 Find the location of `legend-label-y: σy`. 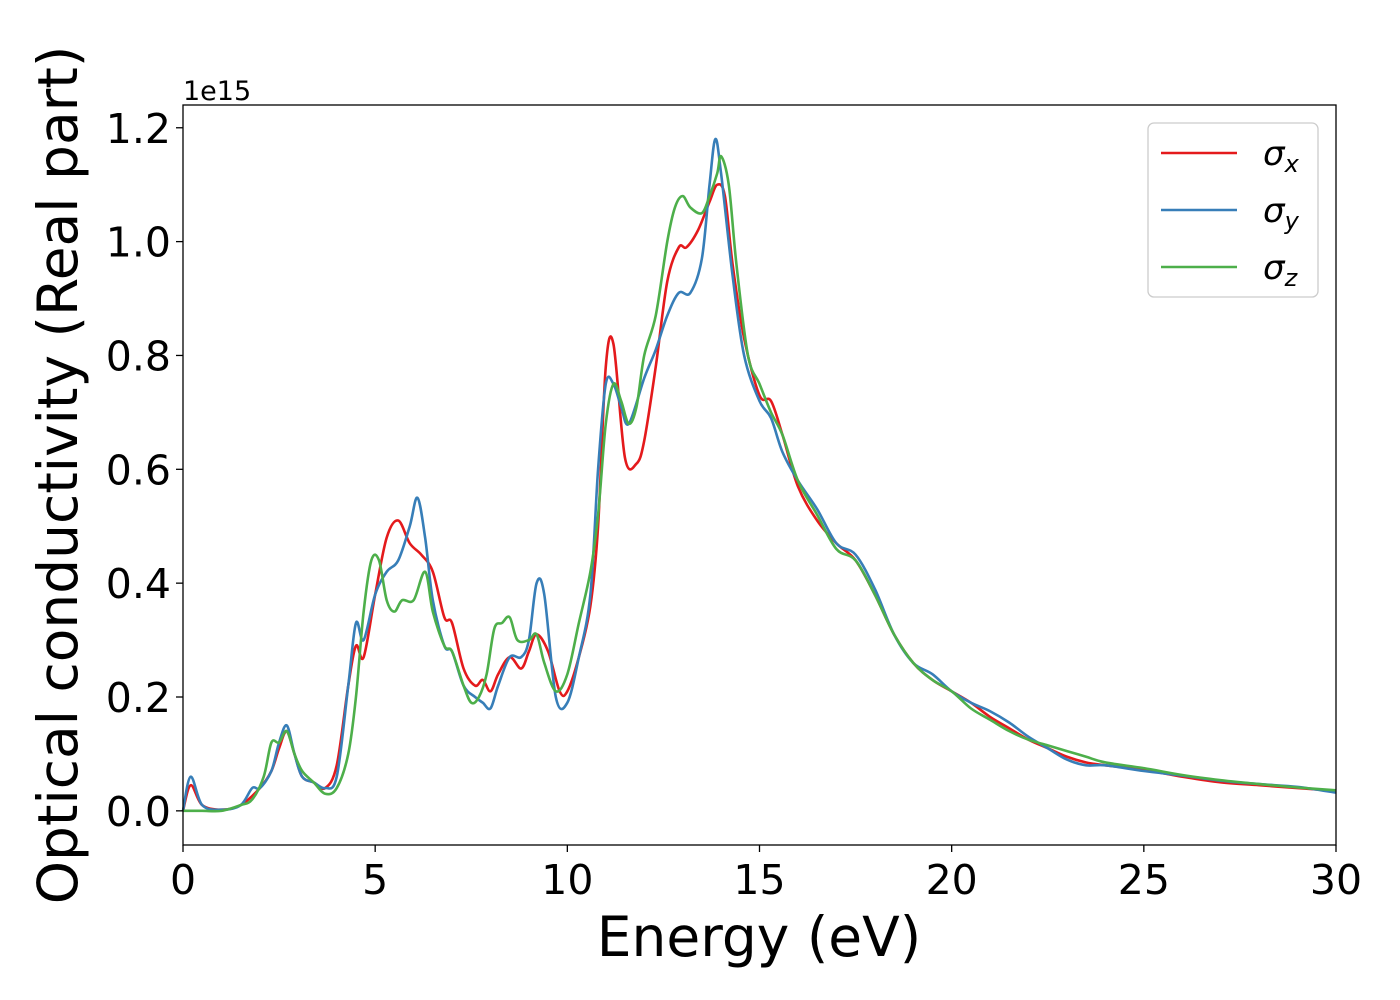

legend-label-y: σy is located at coordinates (1281, 213).